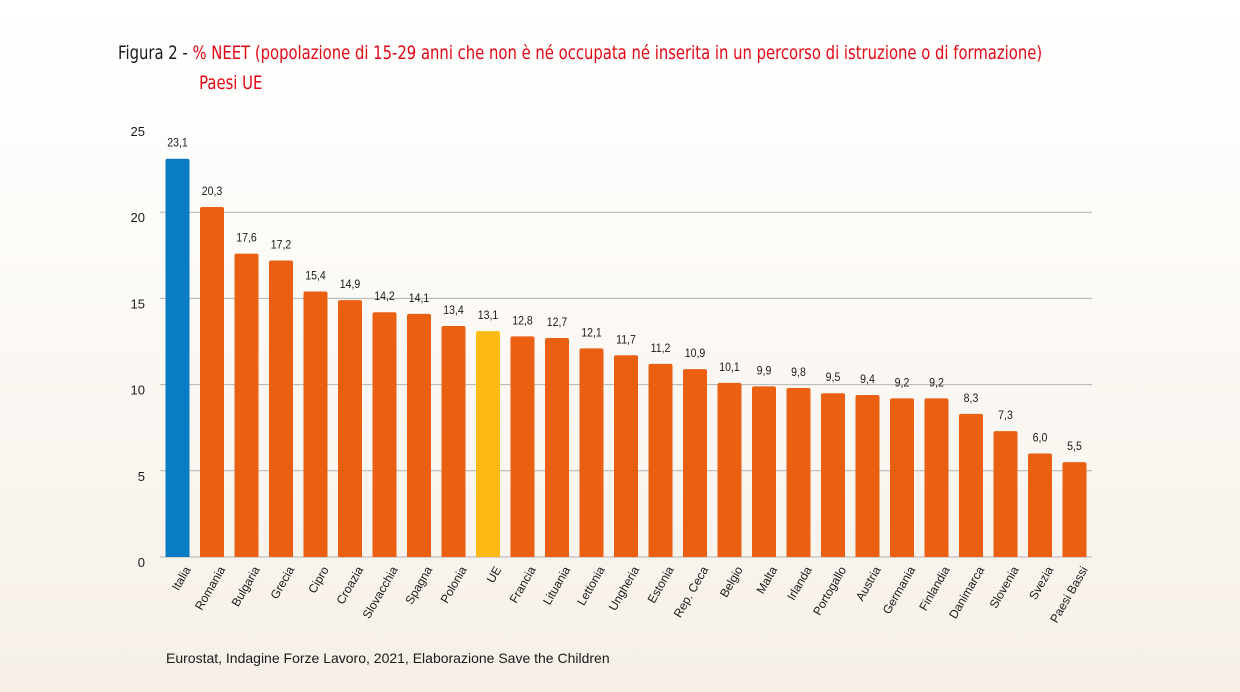 This screenshot has height=692, width=1240. Describe the element at coordinates (138, 131) in the screenshot. I see `y-tick-label-25: 25` at that location.